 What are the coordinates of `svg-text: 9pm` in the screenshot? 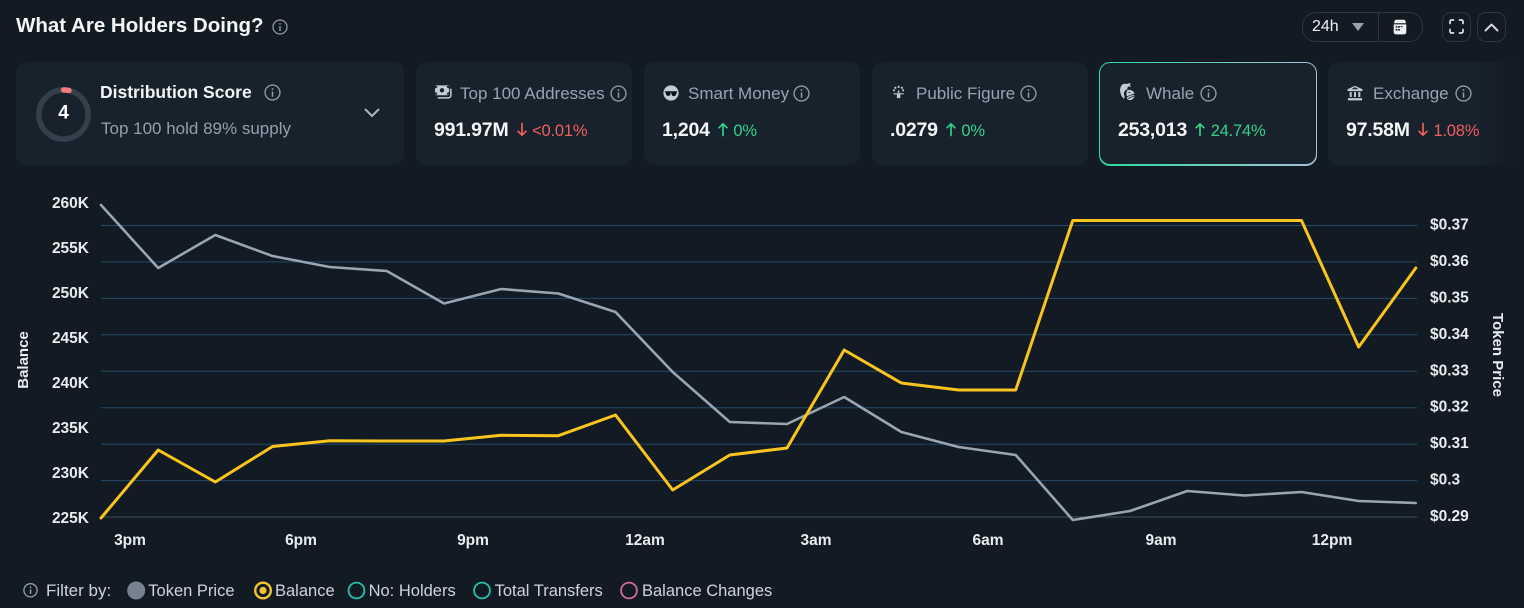 It's located at (473, 540).